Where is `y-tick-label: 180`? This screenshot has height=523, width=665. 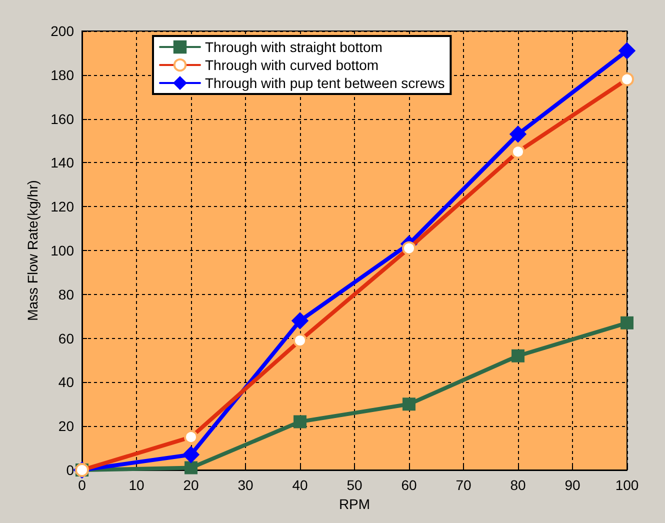 y-tick-label: 180 is located at coordinates (62, 74).